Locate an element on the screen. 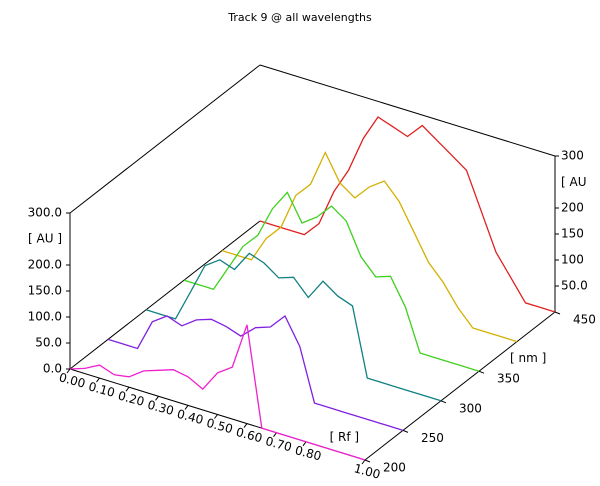  z-axis-label: [ nm ] is located at coordinates (528, 358).